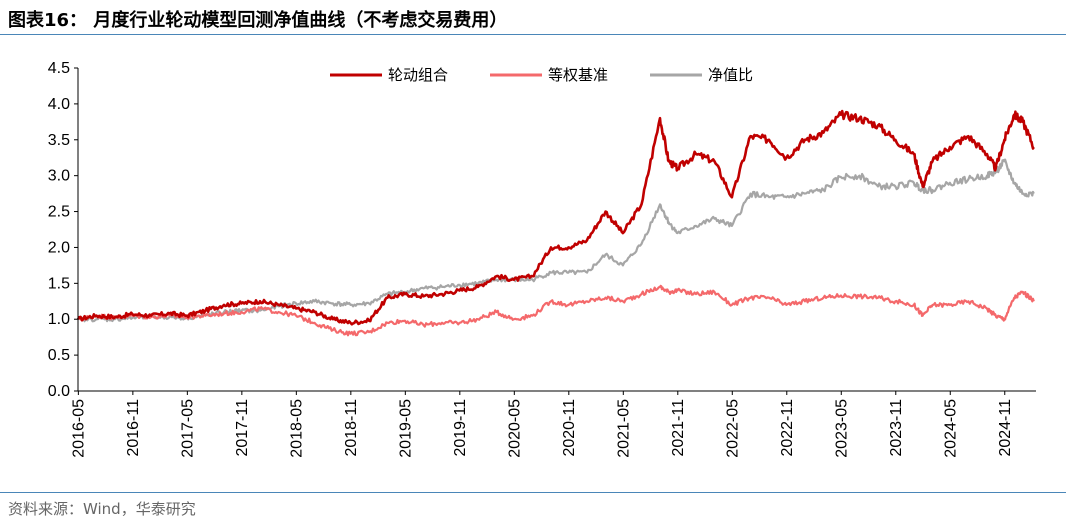  What do you see at coordinates (896, 428) in the screenshot?
I see `x-tick-label: 2023-11` at bounding box center [896, 428].